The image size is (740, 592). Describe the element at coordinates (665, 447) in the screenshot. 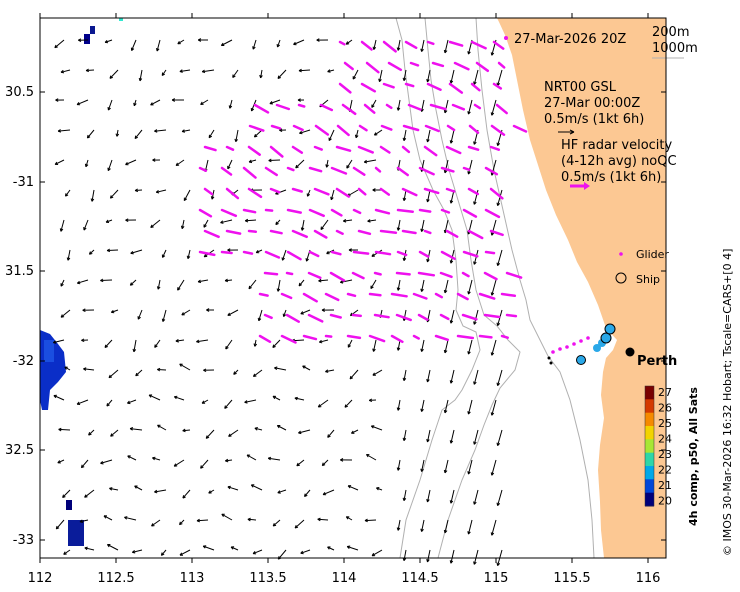

I see `colorbar-ticks: 27 26 25 24 23 22 21 20` at that location.